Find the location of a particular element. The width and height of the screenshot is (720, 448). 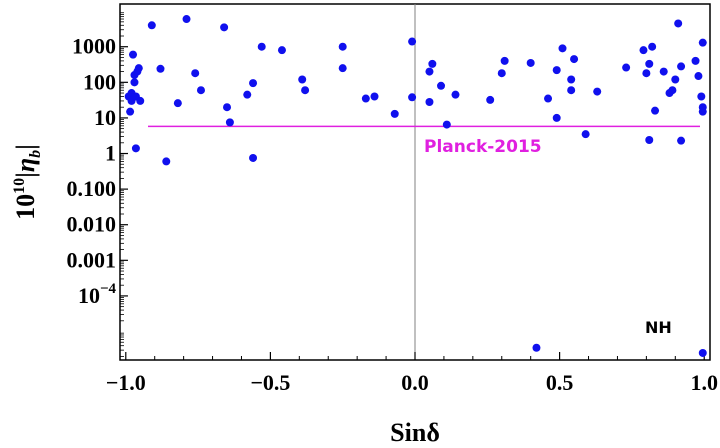

x-tick-label: −1.0 is located at coordinates (126, 382).